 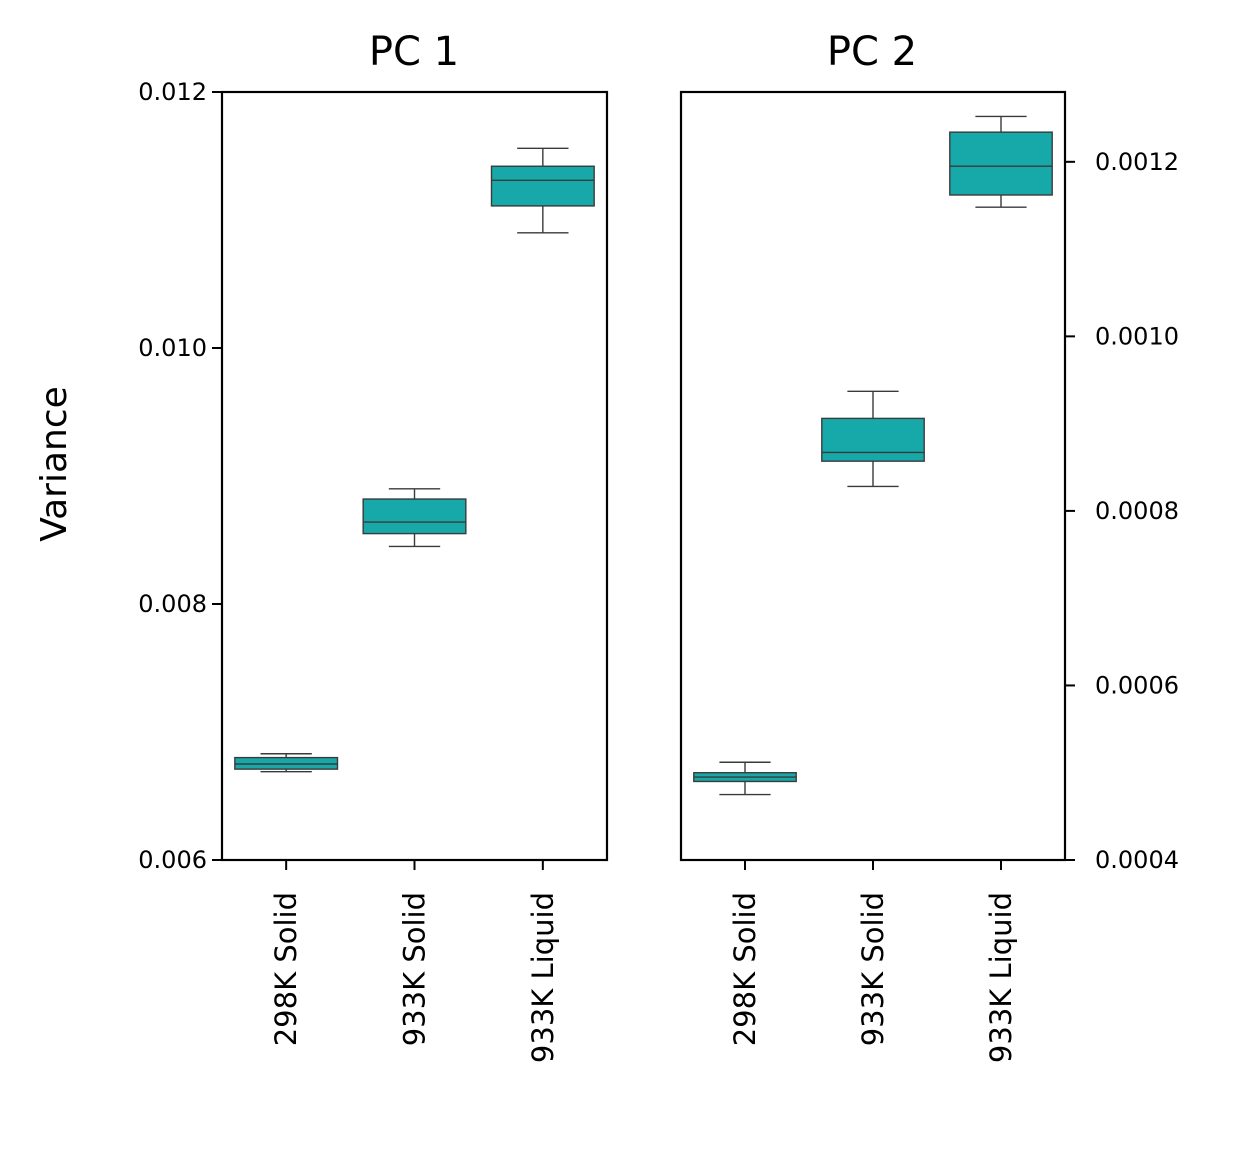 What do you see at coordinates (172, 92) in the screenshot?
I see `y-tick-label: 0.012` at bounding box center [172, 92].